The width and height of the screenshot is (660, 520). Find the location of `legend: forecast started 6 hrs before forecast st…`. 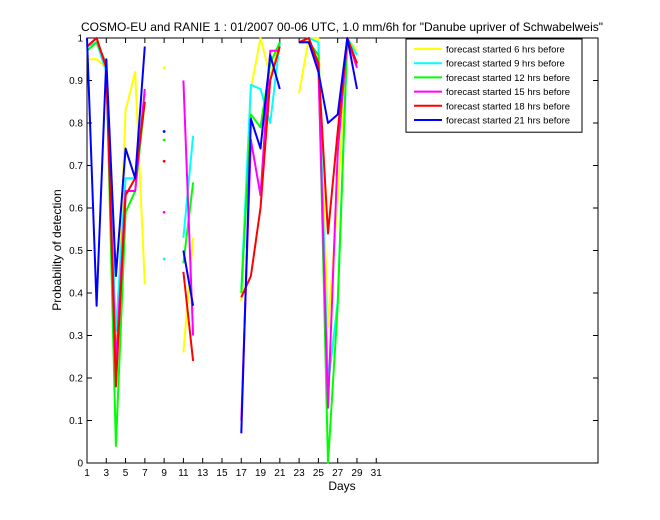

legend: forecast started 6 hrs before forecast st… is located at coordinates (494, 85).